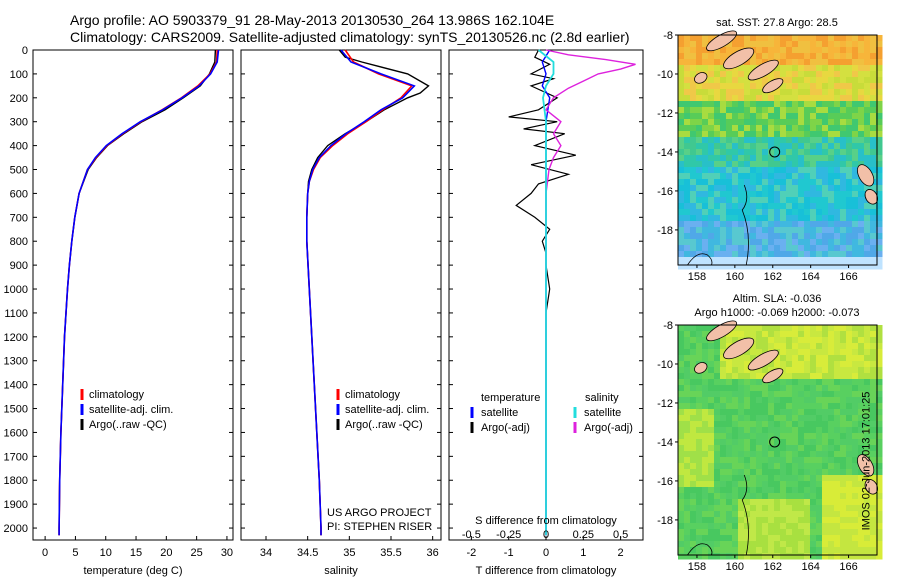 Image resolution: width=900 pixels, height=580 pixels. What do you see at coordinates (16, 505) in the screenshot?
I see `depth-tick-label: 1900` at bounding box center [16, 505].